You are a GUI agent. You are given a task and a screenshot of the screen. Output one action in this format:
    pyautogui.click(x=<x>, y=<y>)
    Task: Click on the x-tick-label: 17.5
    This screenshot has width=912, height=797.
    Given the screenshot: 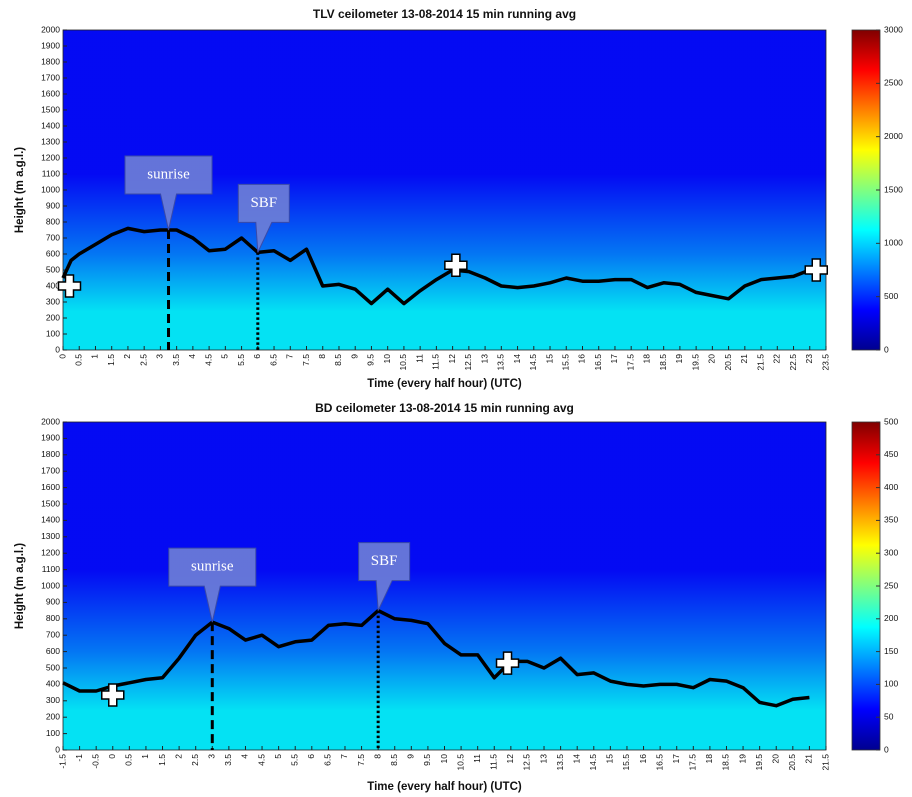 What is the action you would take?
    pyautogui.click(x=693, y=762)
    